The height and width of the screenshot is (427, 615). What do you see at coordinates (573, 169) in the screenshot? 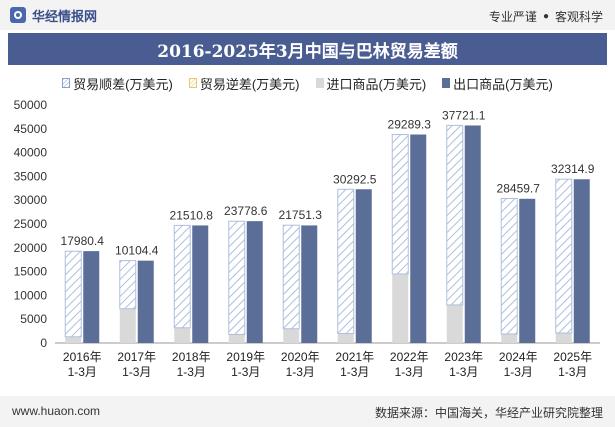
I see `surplus-value-label: 32314.9` at bounding box center [573, 169].